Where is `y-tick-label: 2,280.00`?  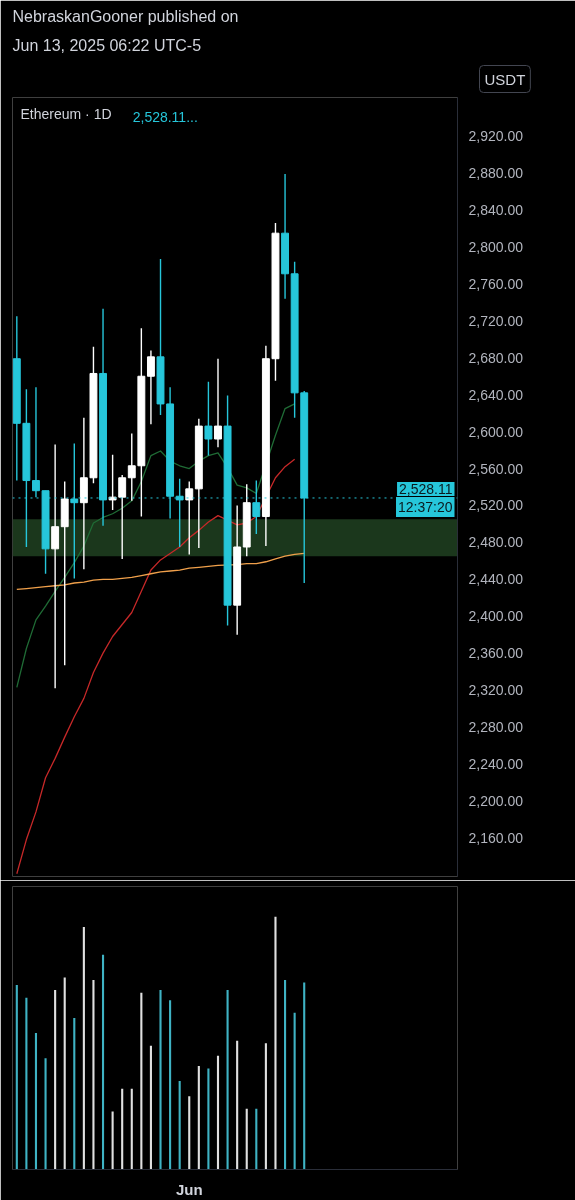
y-tick-label: 2,280.00 is located at coordinates (496, 726).